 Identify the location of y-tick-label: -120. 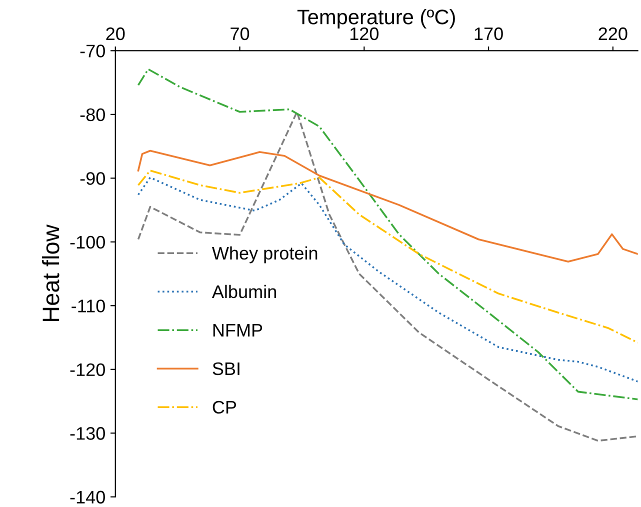
(87, 369).